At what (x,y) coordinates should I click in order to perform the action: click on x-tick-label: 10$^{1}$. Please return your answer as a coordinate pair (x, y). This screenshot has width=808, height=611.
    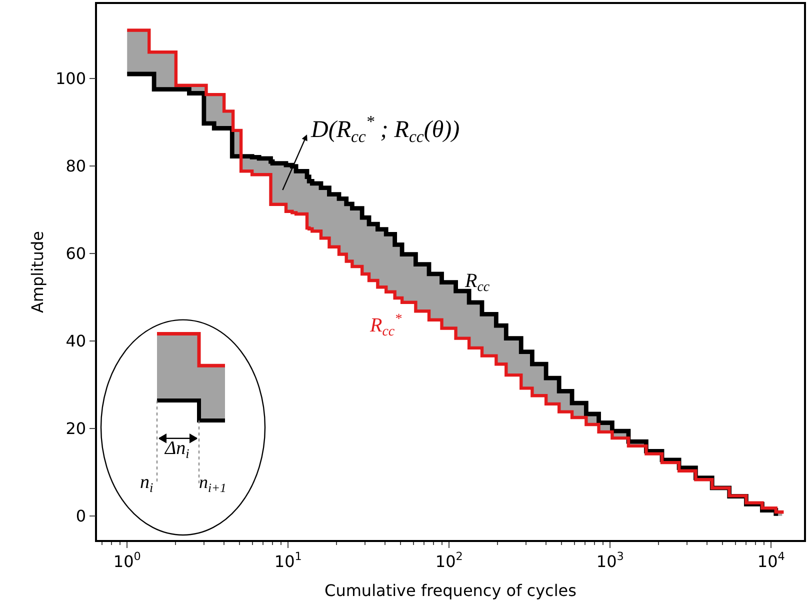
    Looking at the image, I should click on (288, 560).